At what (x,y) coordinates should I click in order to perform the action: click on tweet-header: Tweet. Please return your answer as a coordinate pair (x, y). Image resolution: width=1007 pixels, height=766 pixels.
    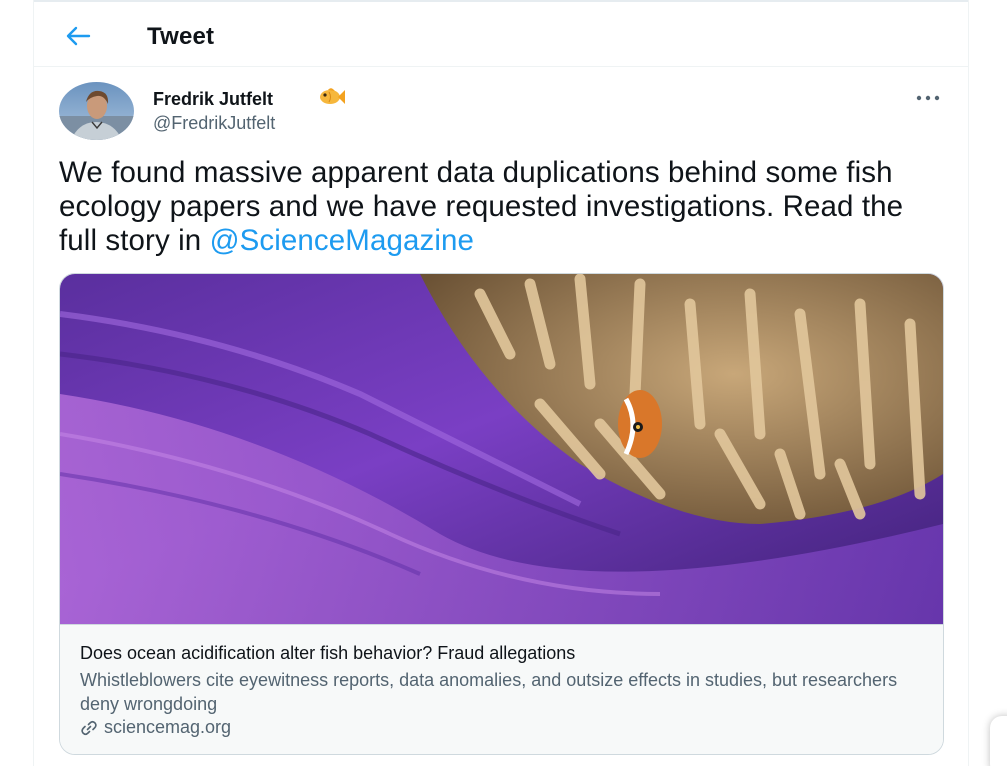
    Looking at the image, I should click on (501, 33).